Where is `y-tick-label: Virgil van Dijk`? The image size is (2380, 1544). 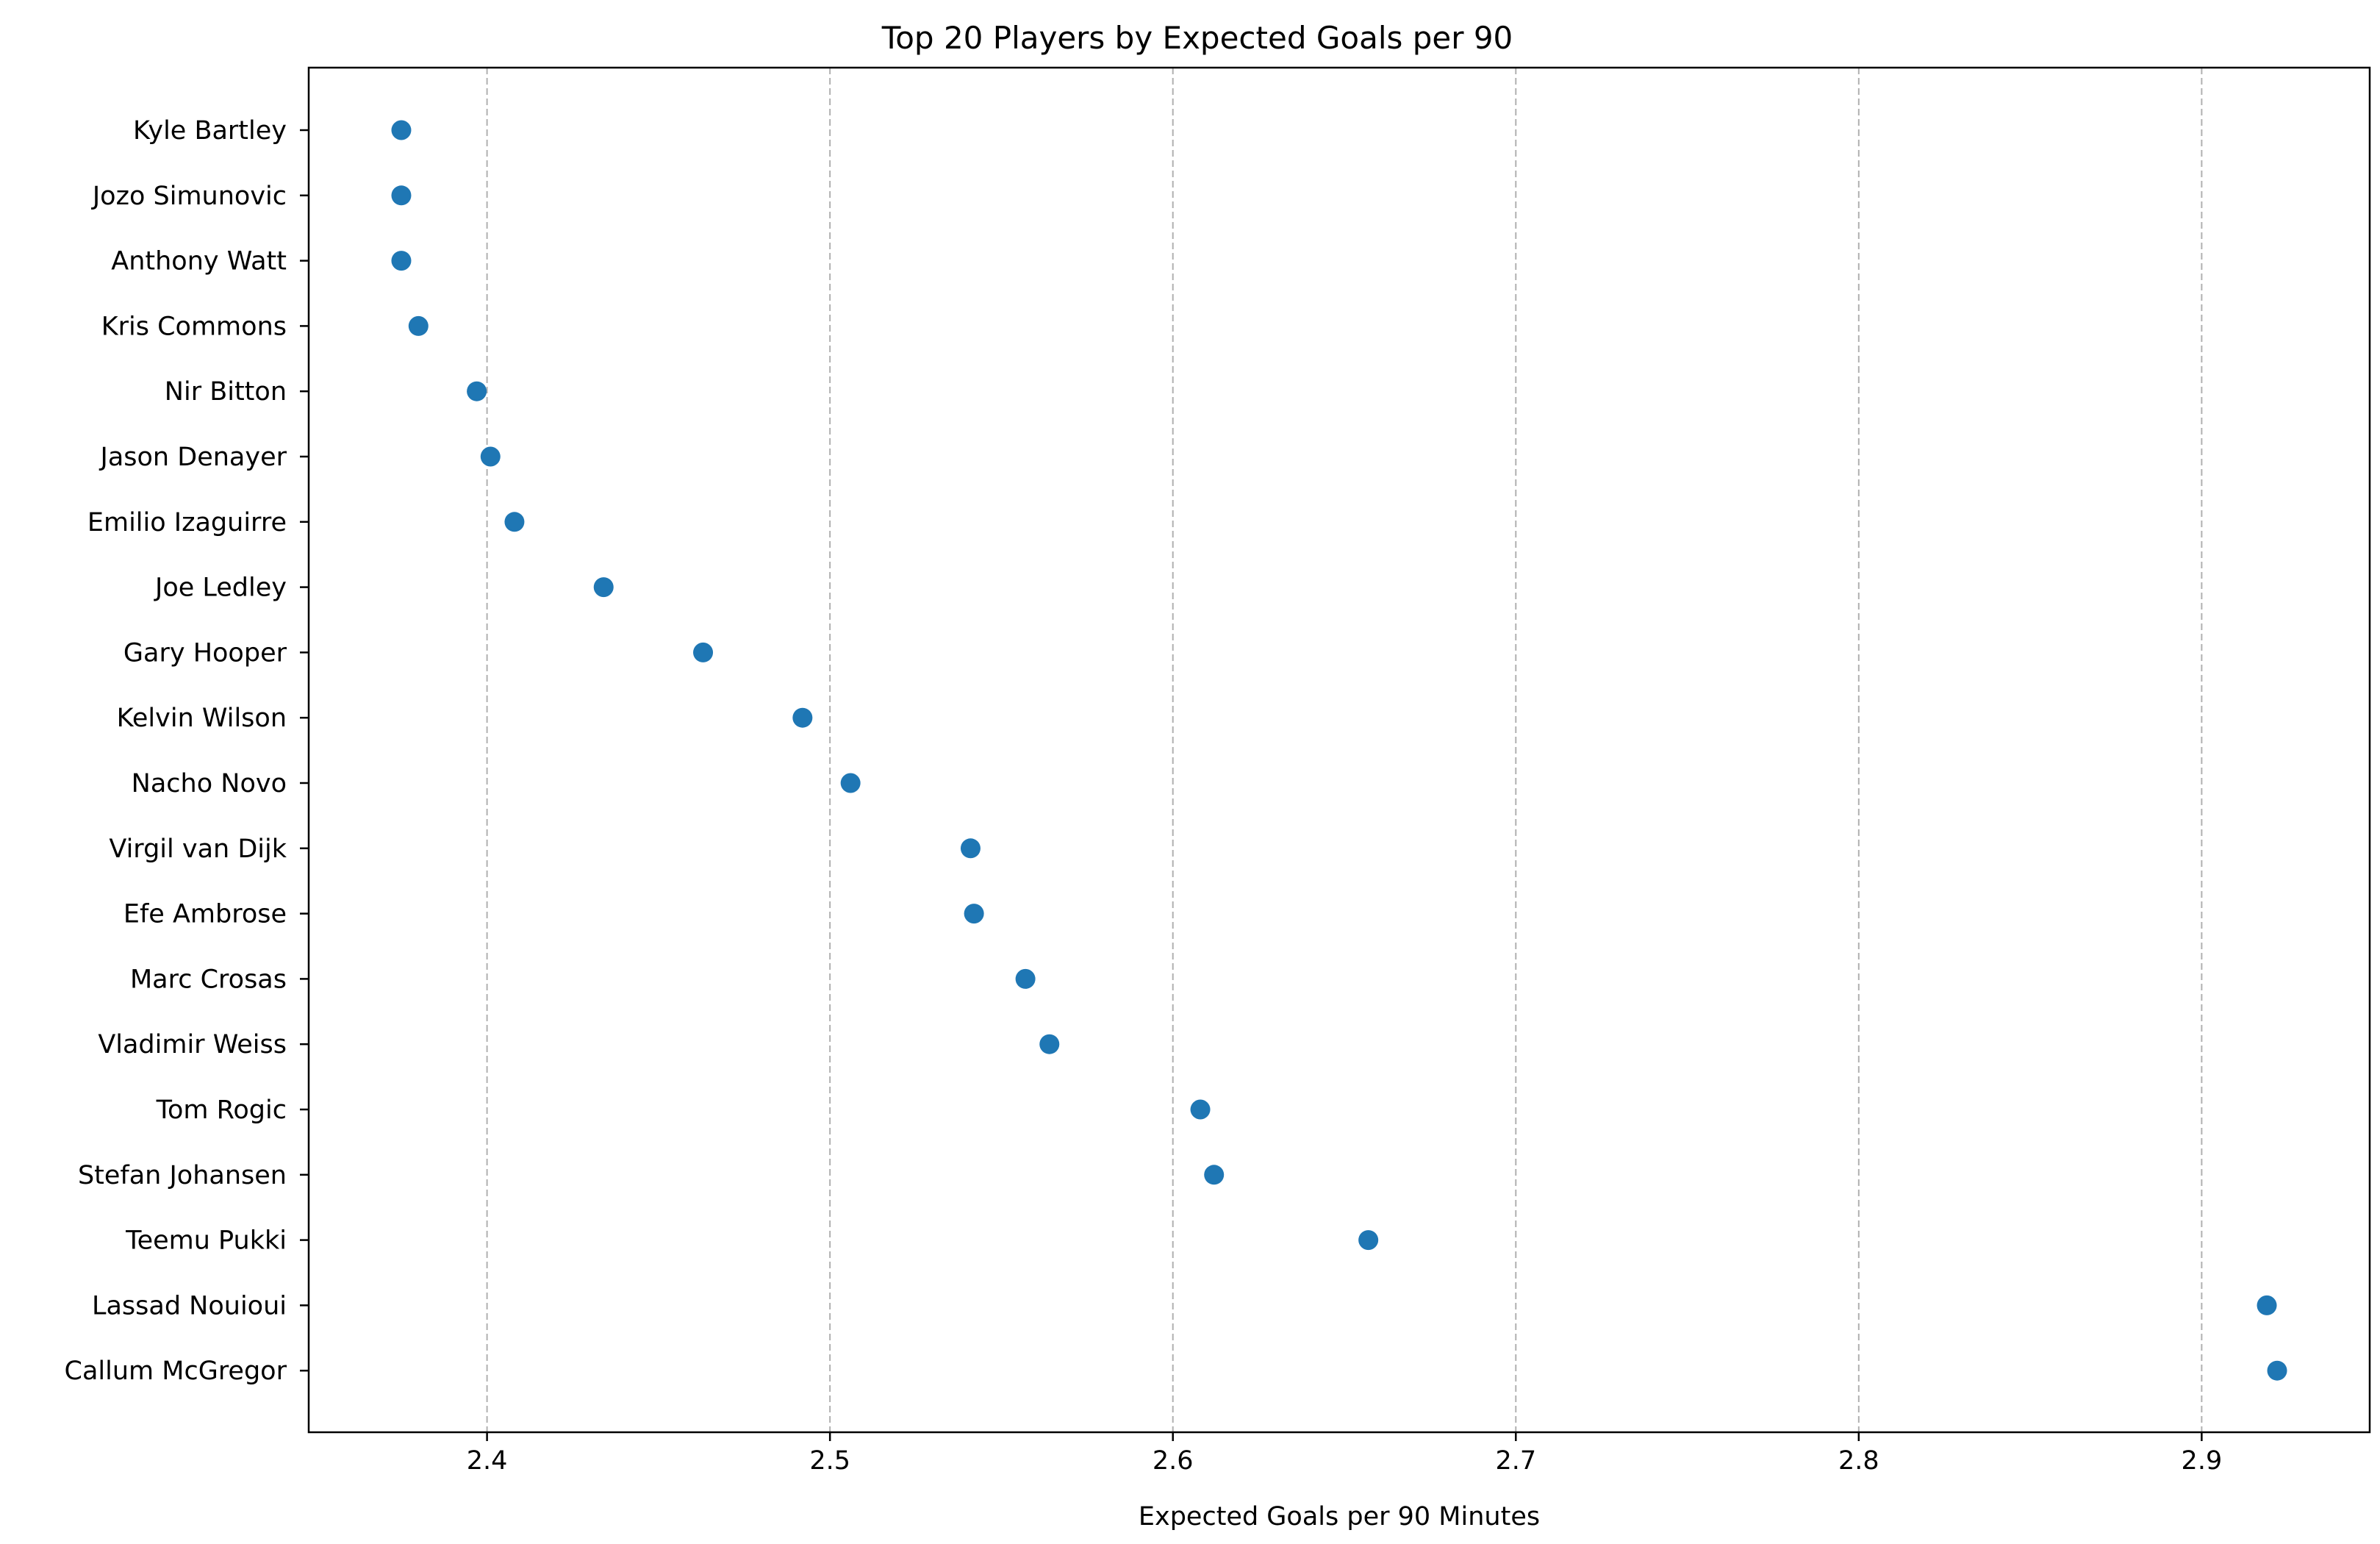 y-tick-label: Virgil van Dijk is located at coordinates (198, 849).